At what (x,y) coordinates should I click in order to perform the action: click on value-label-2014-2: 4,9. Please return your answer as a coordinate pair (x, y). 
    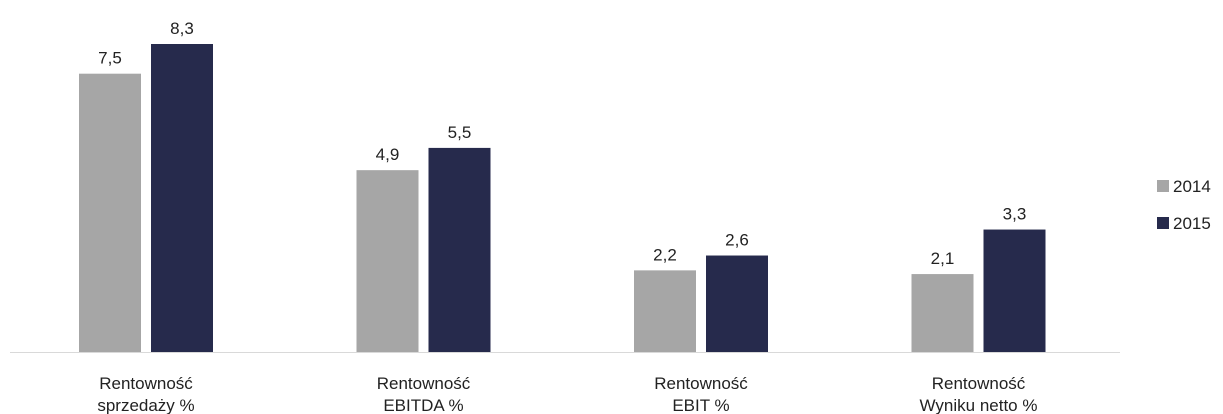
    Looking at the image, I should click on (388, 154).